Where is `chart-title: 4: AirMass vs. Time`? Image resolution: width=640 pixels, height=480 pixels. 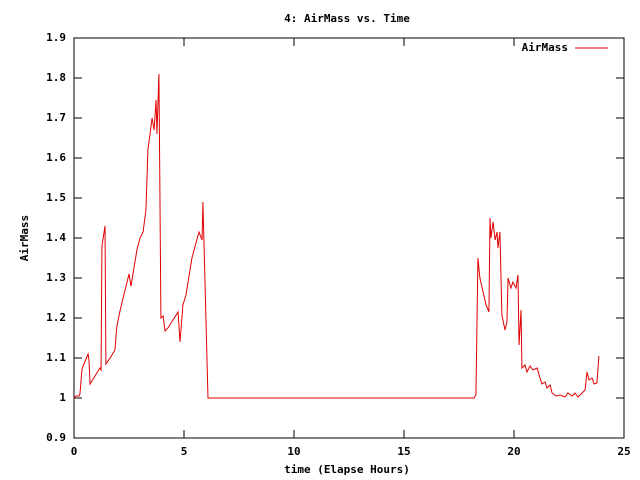 chart-title: 4: AirMass vs. Time is located at coordinates (347, 18).